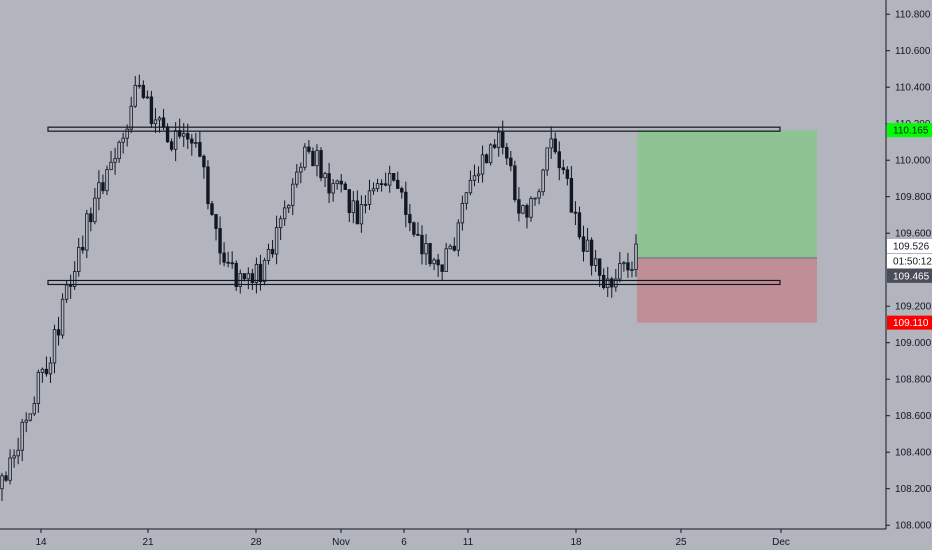 The width and height of the screenshot is (932, 550). Describe the element at coordinates (913, 453) in the screenshot. I see `price-tick-label: 108.400` at that location.